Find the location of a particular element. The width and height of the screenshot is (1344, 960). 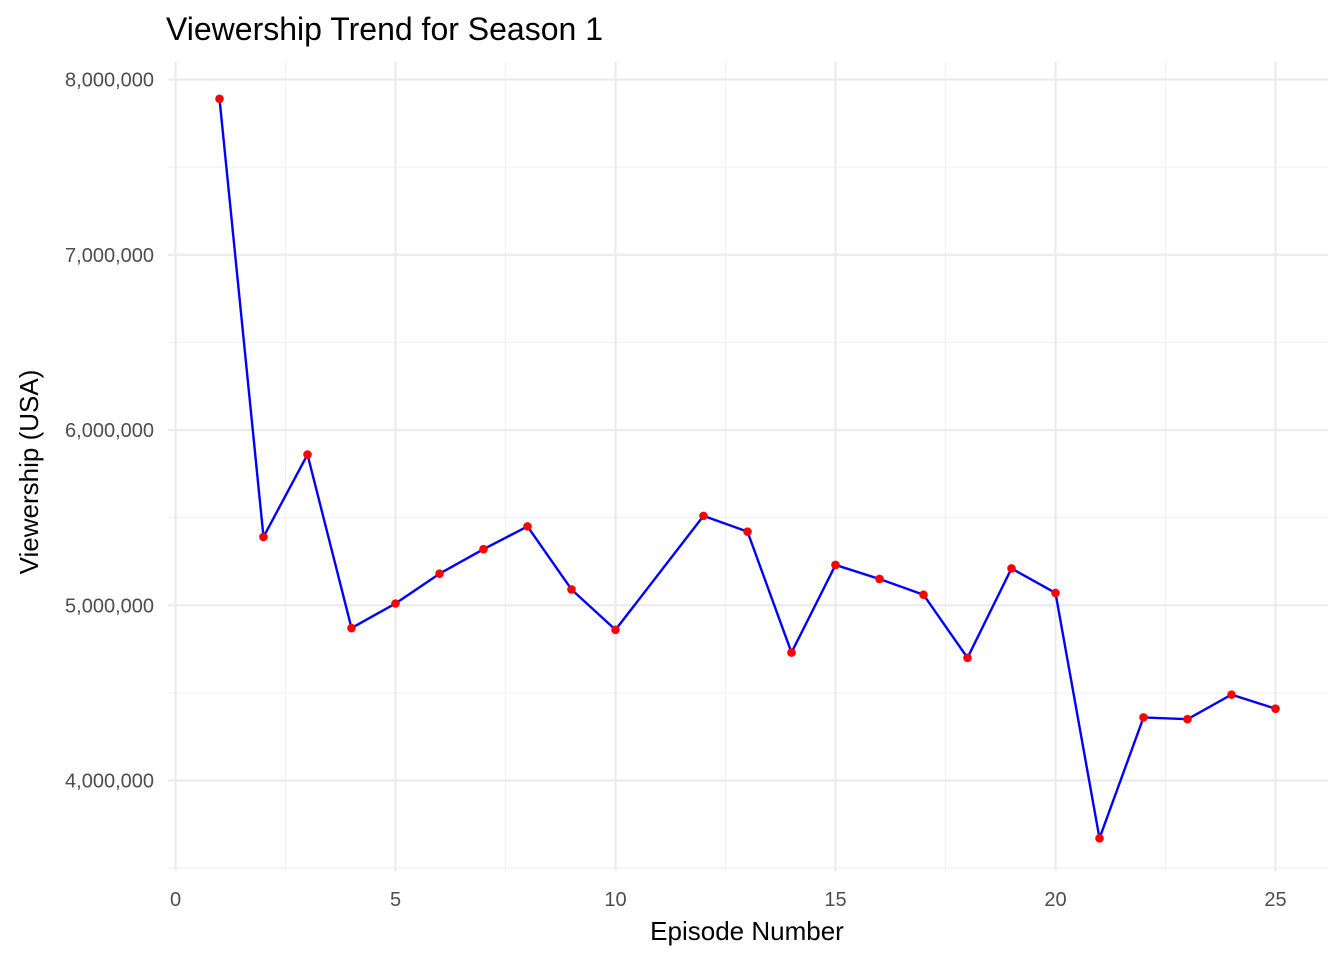

x-axis-title: Episode Number is located at coordinates (747, 931).